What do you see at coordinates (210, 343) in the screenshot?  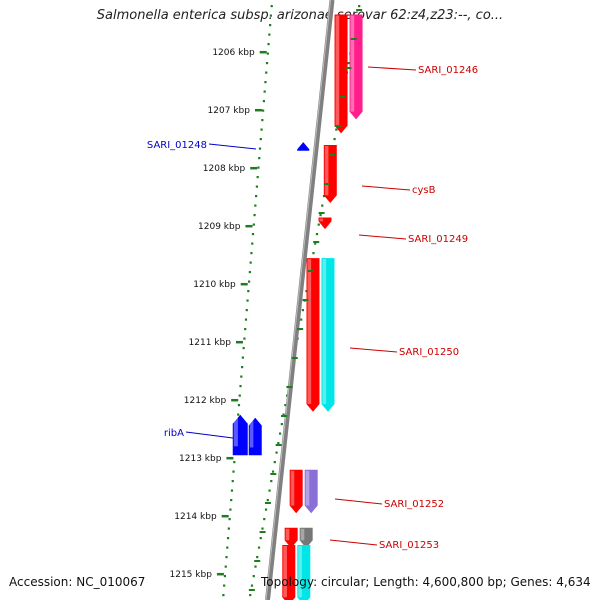 I see `scale-tick-label: 1211 kbp` at bounding box center [210, 343].